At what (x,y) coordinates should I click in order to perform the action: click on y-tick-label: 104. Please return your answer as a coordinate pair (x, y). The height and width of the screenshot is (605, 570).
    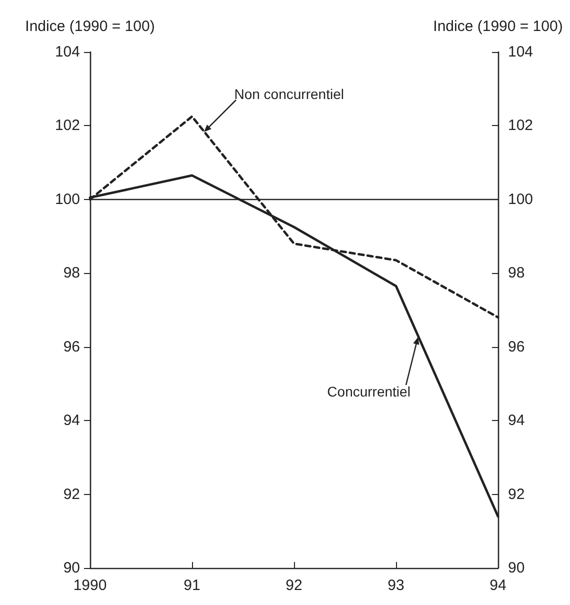
    Looking at the image, I should click on (67, 52).